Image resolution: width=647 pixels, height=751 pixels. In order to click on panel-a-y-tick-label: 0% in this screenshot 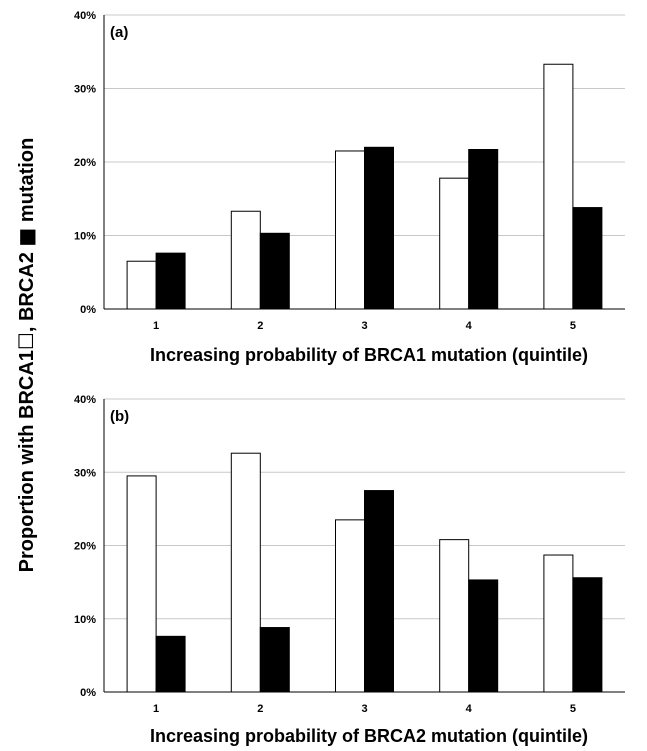, I will do `click(88, 310)`.